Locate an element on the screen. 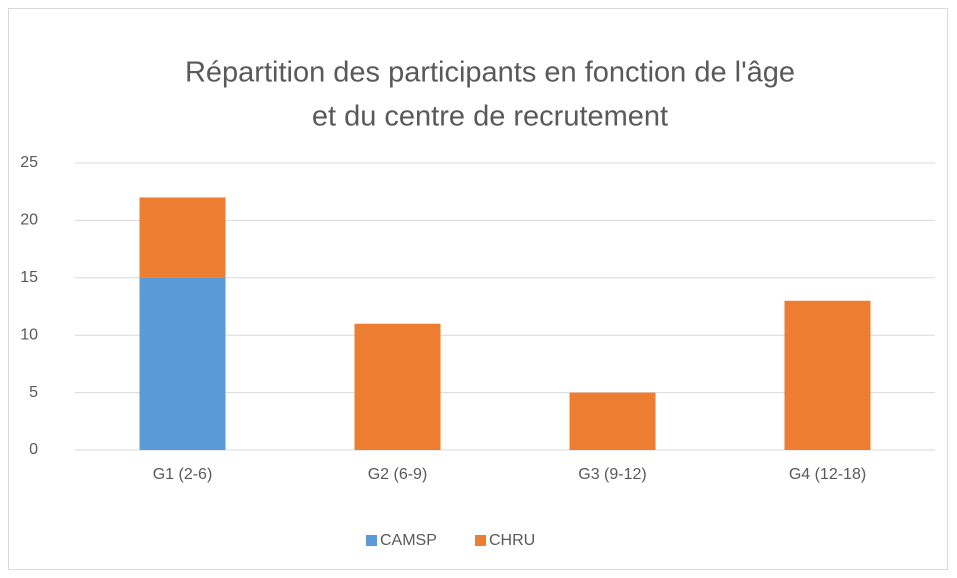 The width and height of the screenshot is (957, 578). y-tick-label: 0 is located at coordinates (33, 449).